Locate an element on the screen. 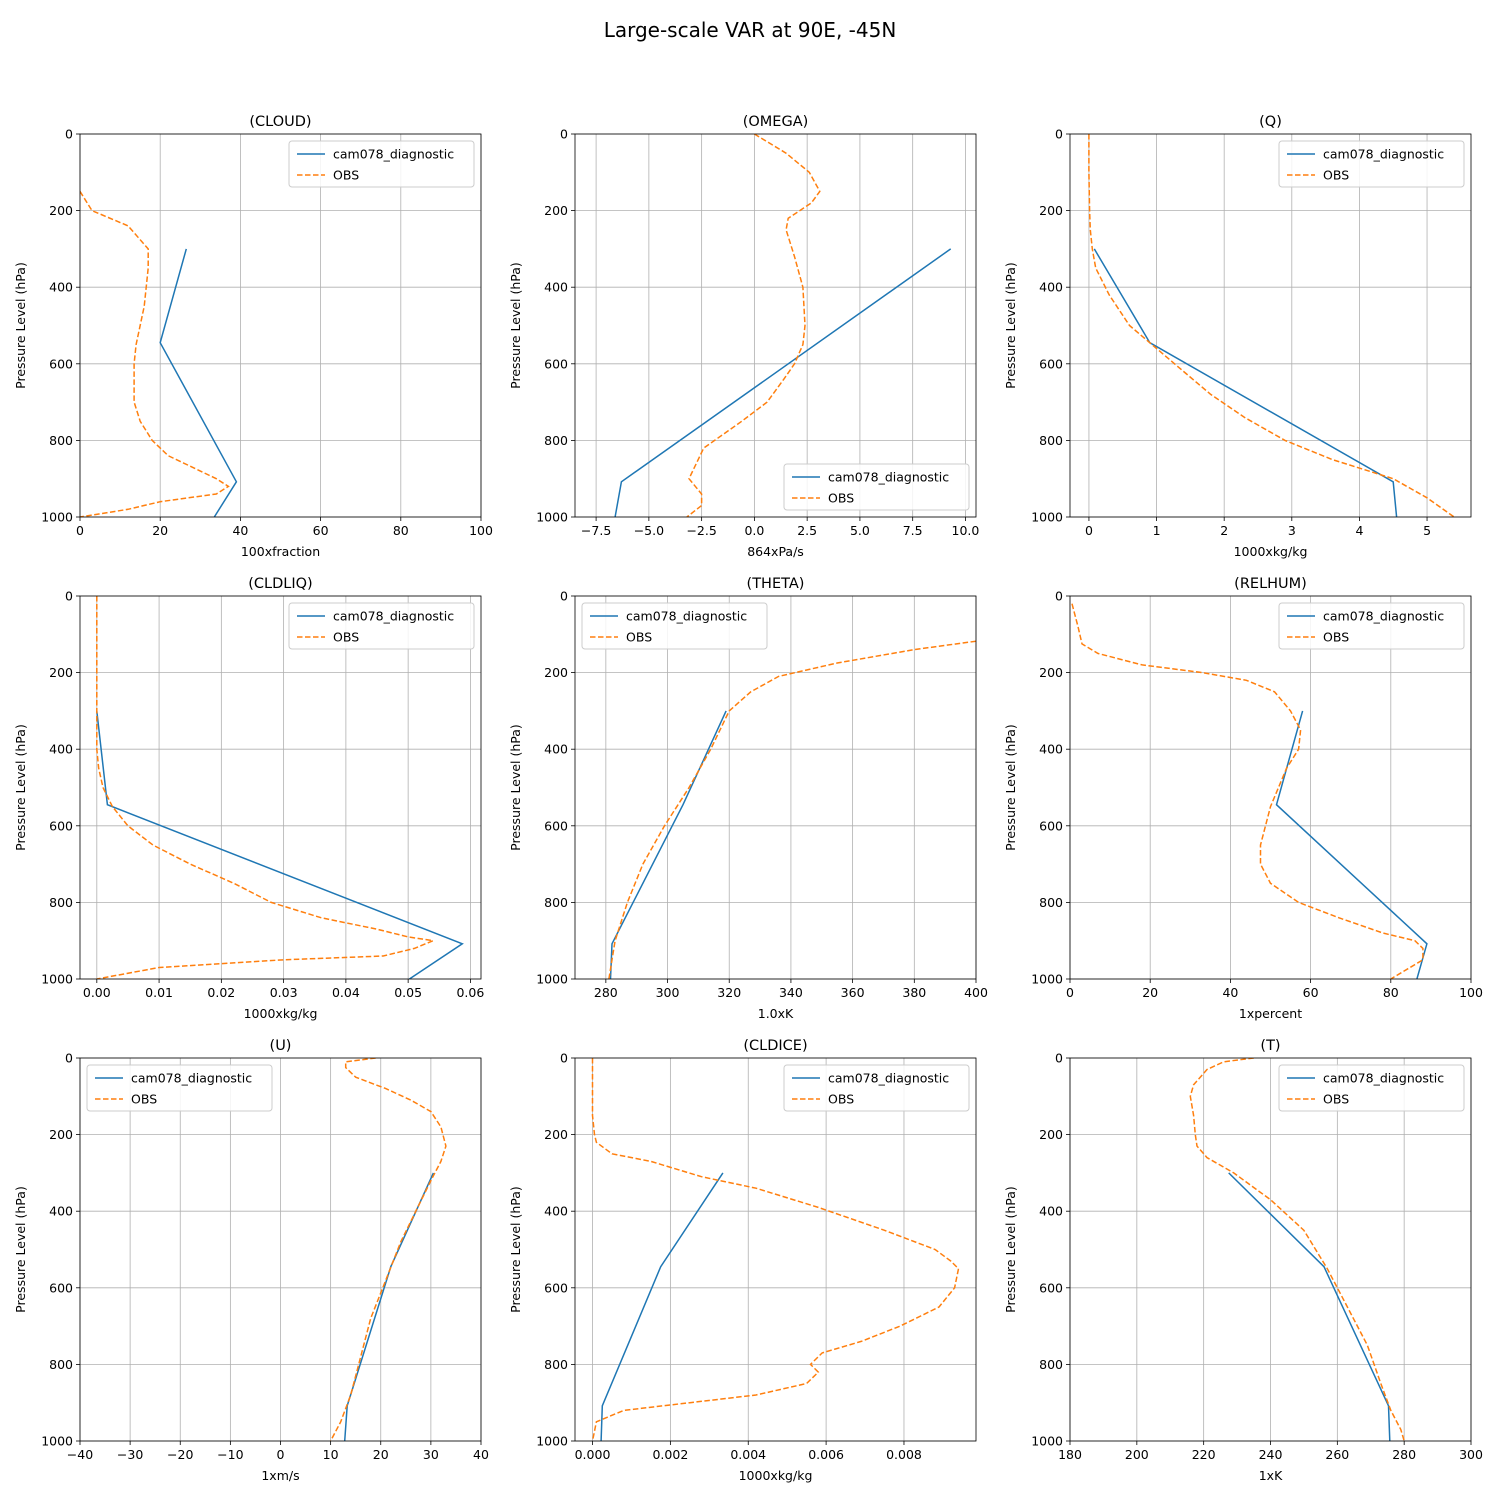 The image size is (1500, 1500). x-axis-label: 1000xkg/kg is located at coordinates (1271, 551).